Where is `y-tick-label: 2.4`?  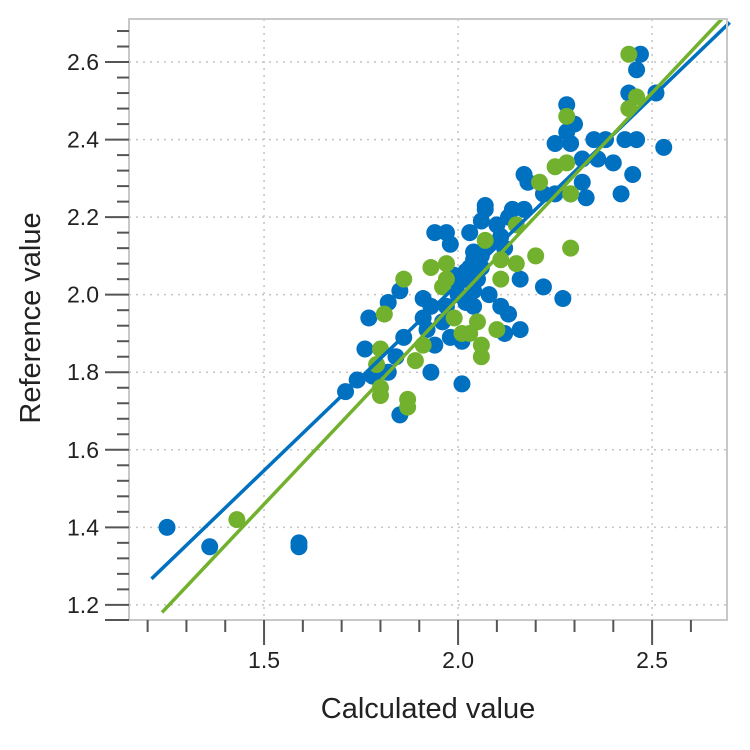 y-tick-label: 2.4 is located at coordinates (83, 140).